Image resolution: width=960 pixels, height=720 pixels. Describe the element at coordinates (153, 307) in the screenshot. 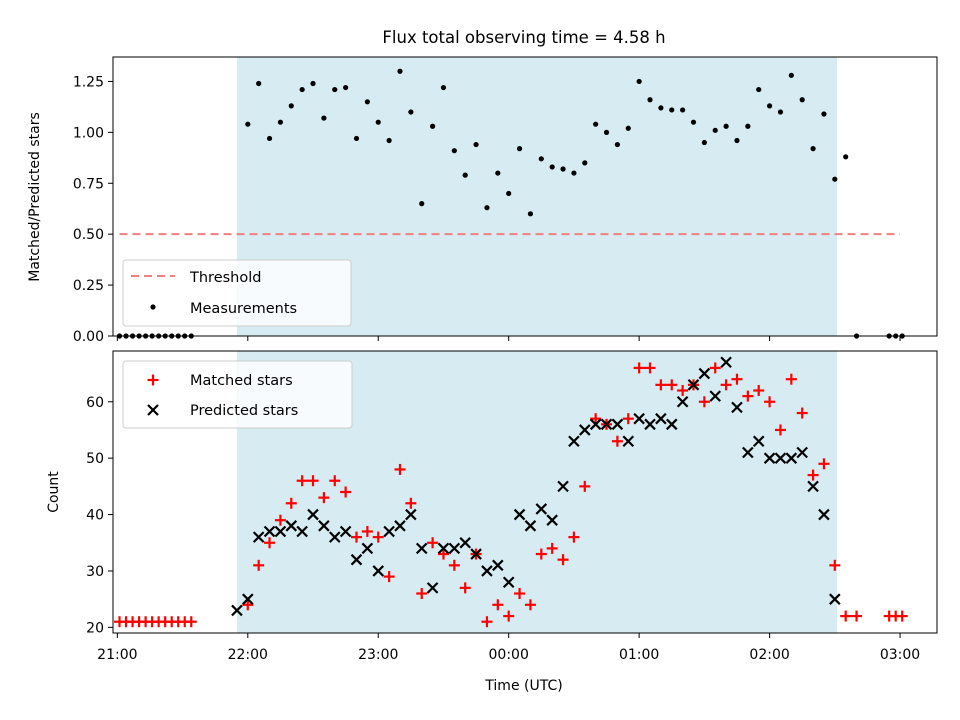

I see `legend-measurements-swatch` at that location.